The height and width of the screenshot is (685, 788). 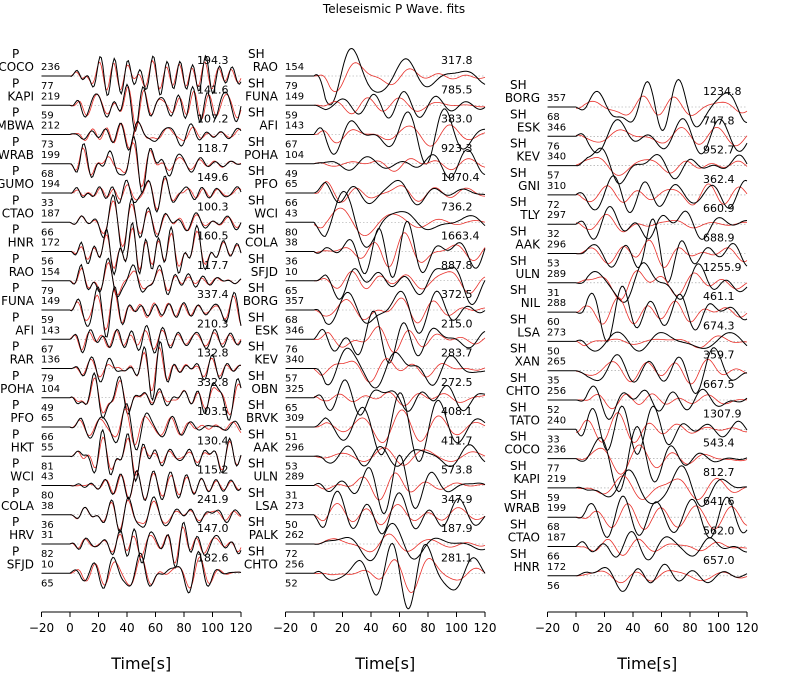 I want to click on amplitude-label: 736.2, so click(x=457, y=206).